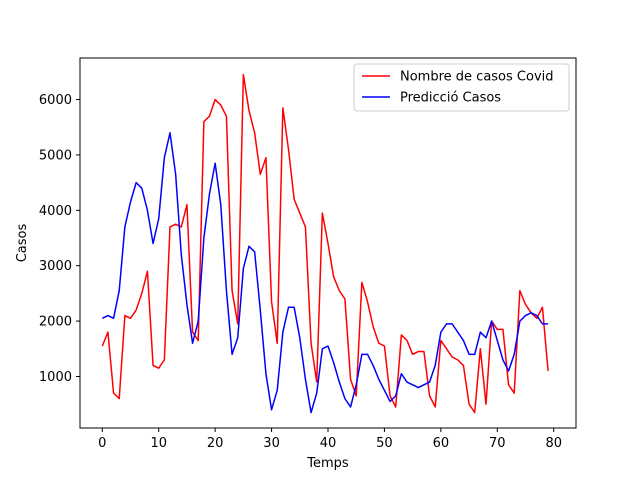 This screenshot has width=640, height=480. Describe the element at coordinates (215, 443) in the screenshot. I see `x-tick-label: 20` at that location.